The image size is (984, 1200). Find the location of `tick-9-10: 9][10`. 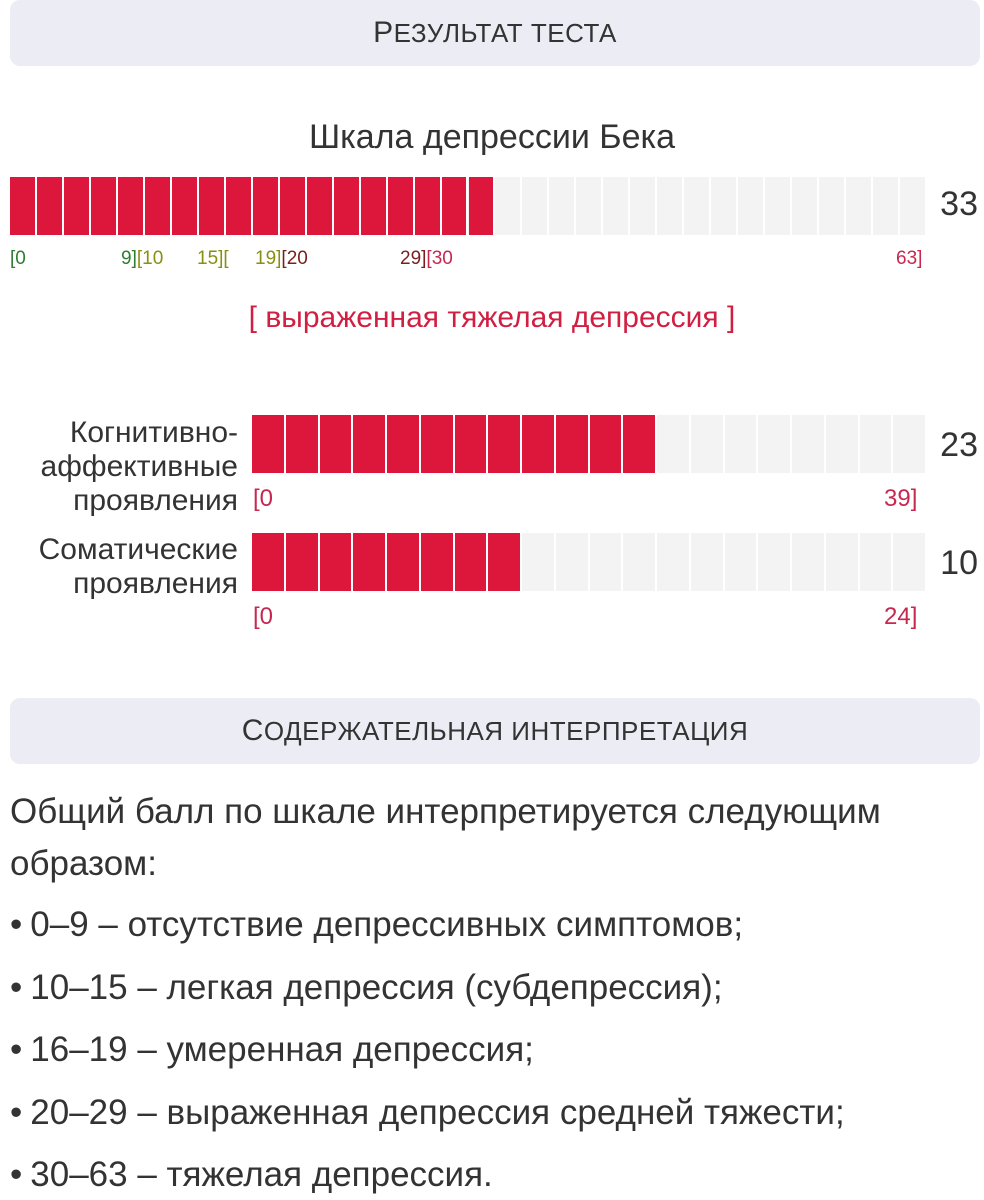

tick-9-10: 9][10 is located at coordinates (142, 259).